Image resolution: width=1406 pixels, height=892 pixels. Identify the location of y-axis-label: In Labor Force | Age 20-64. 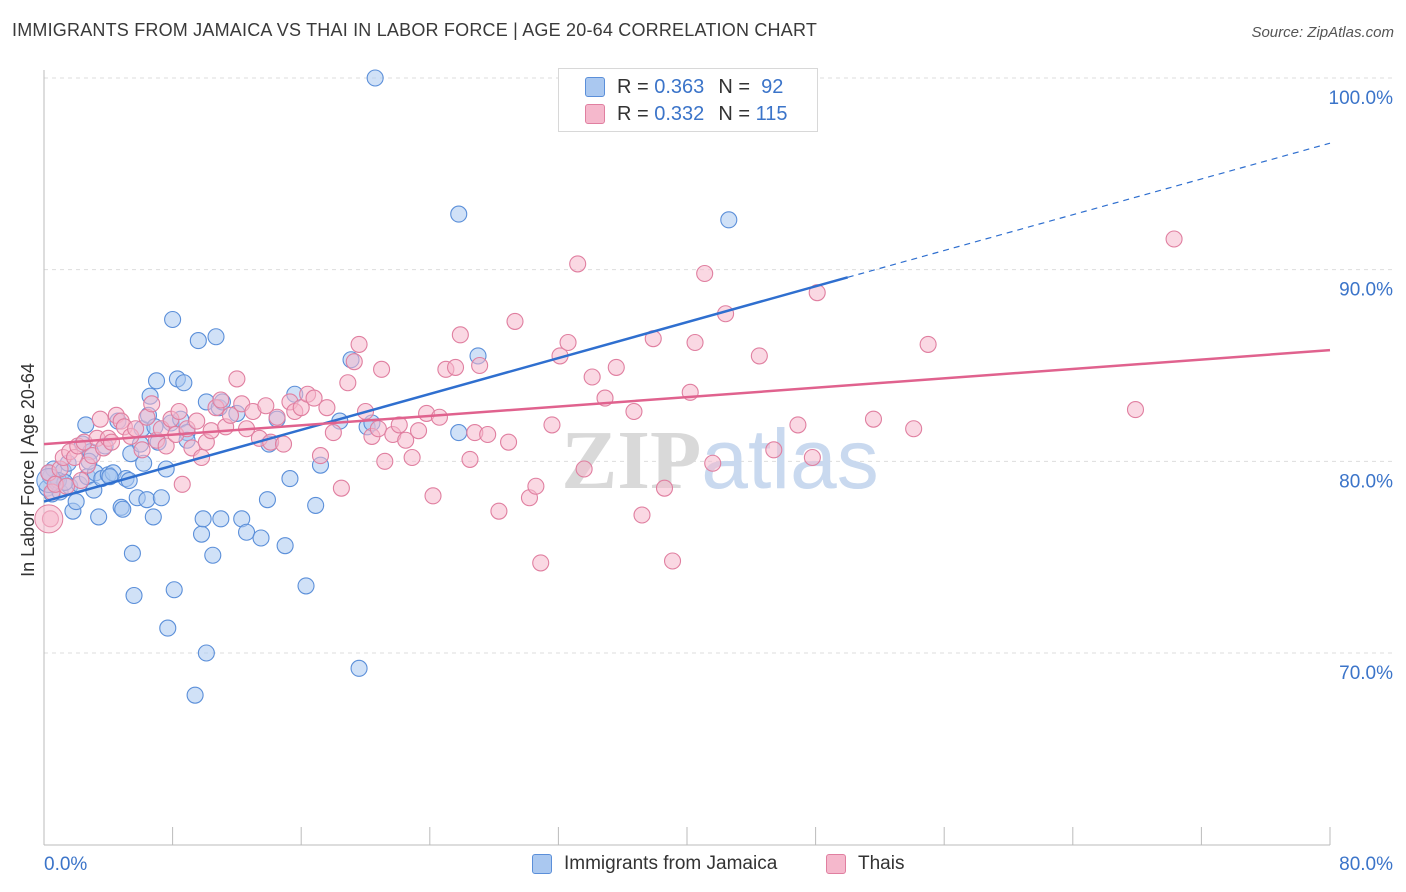
(28, 470).